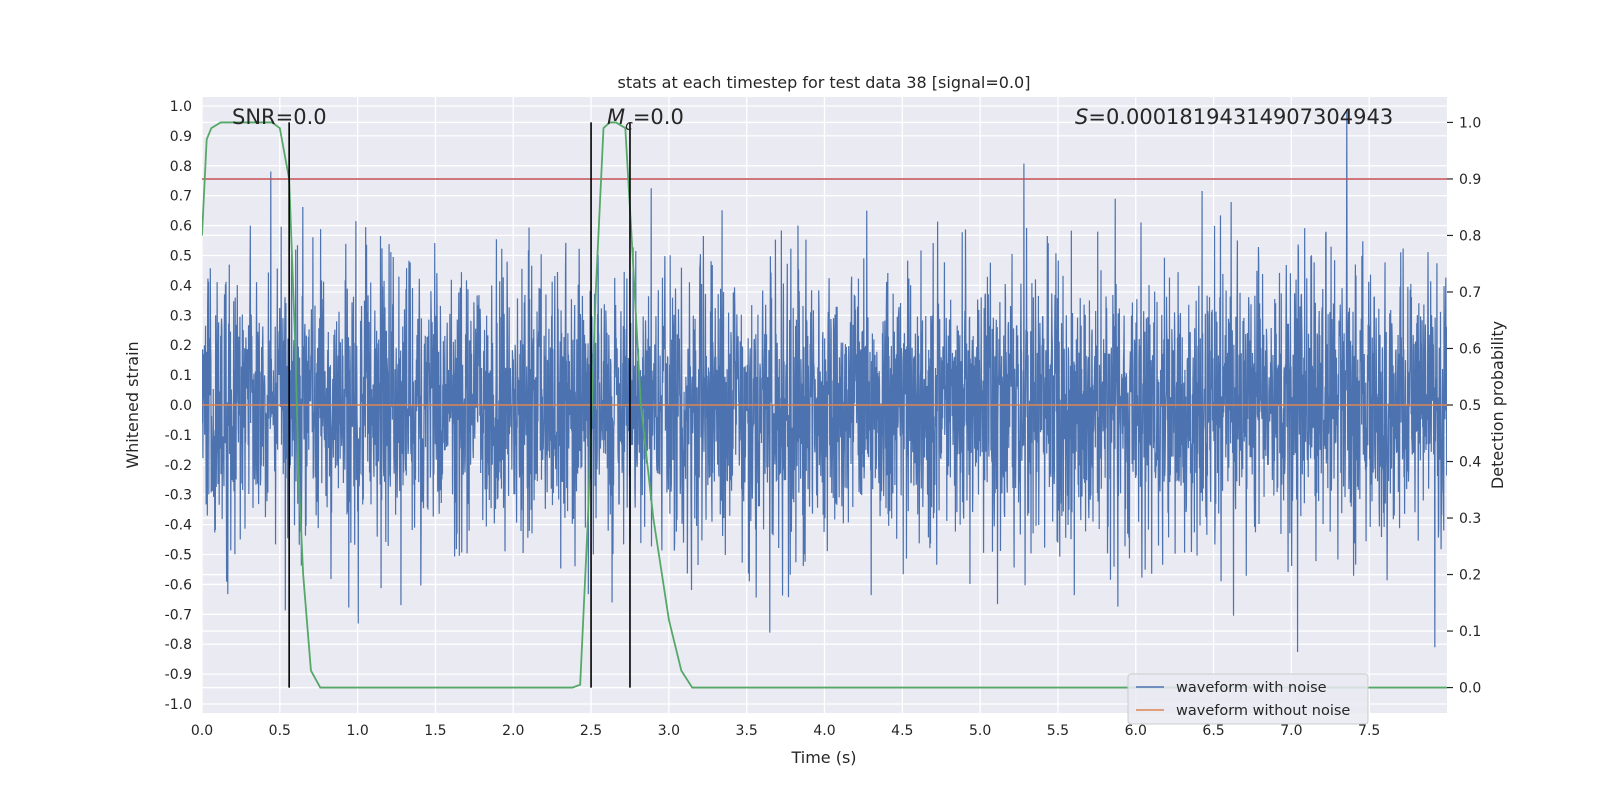  What do you see at coordinates (1136, 731) in the screenshot?
I see `x-tick-label: 6.0` at bounding box center [1136, 731].